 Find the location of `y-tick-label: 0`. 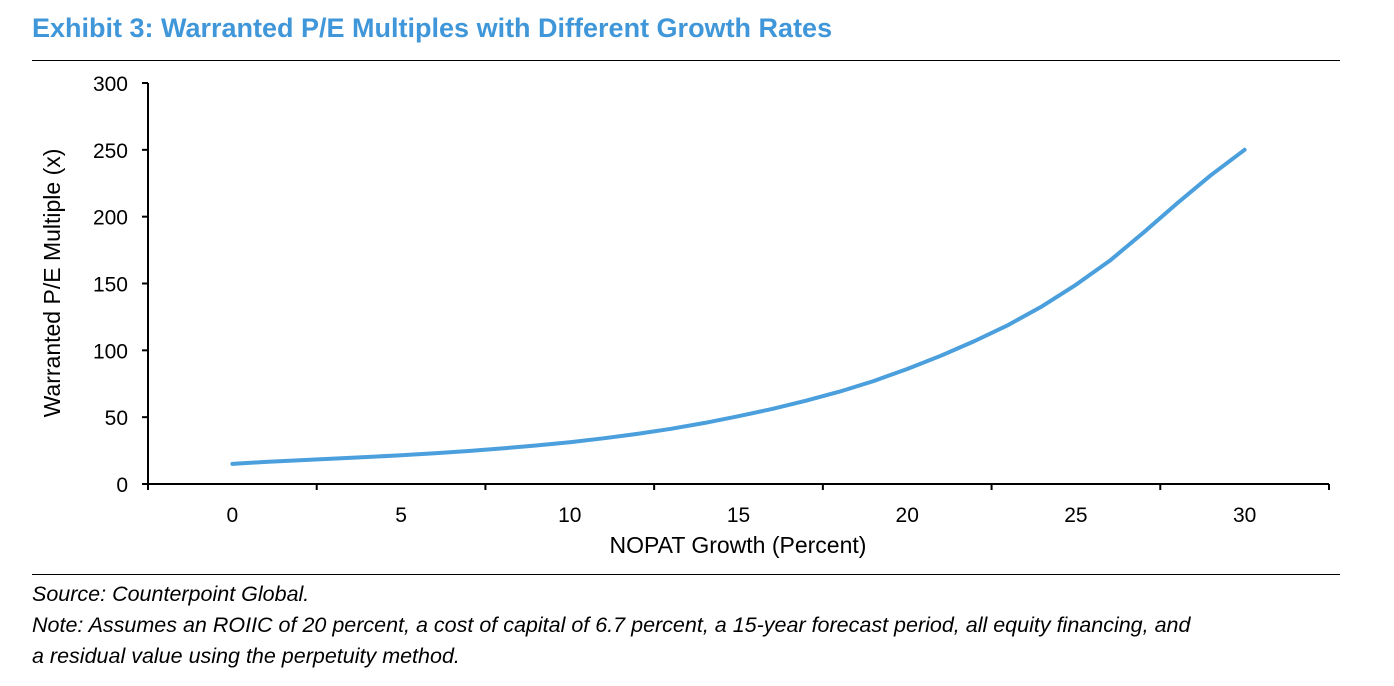

y-tick-label: 0 is located at coordinates (122, 485).